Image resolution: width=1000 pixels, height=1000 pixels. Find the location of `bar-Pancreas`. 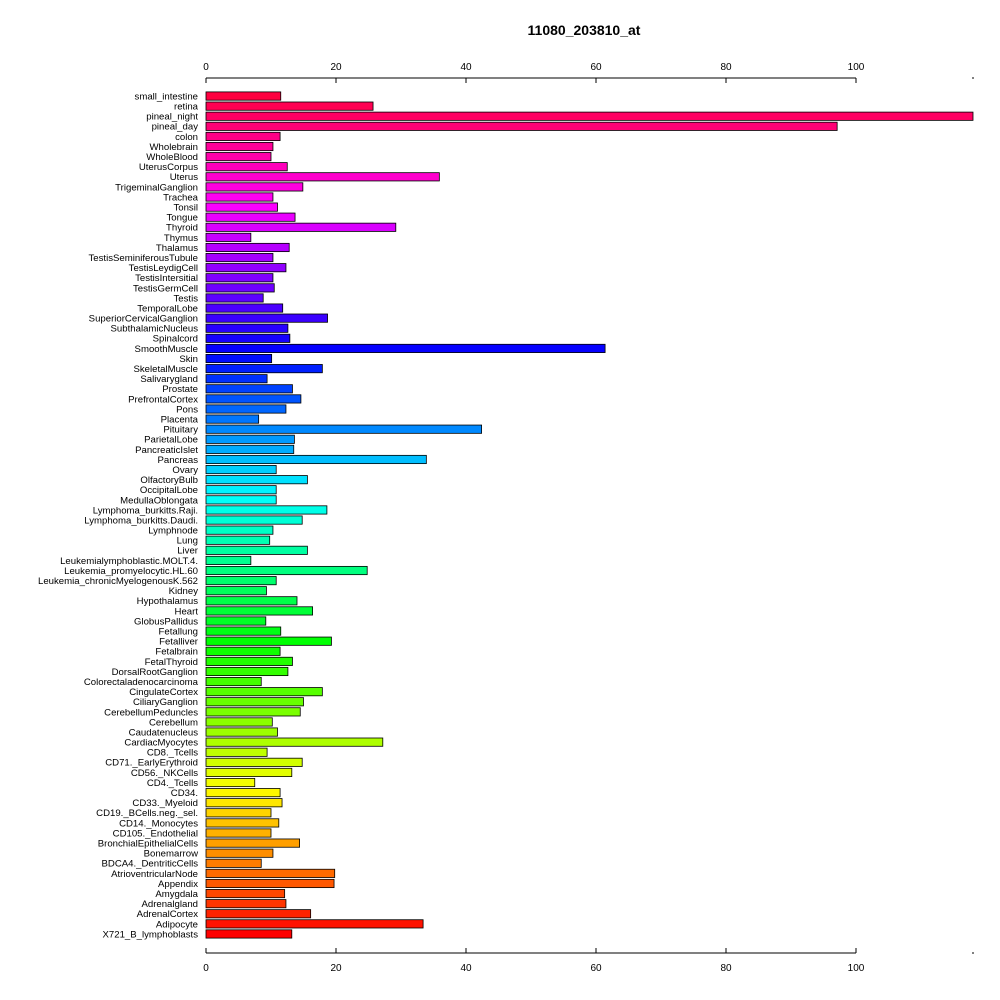

bar-Pancreas is located at coordinates (316, 459).